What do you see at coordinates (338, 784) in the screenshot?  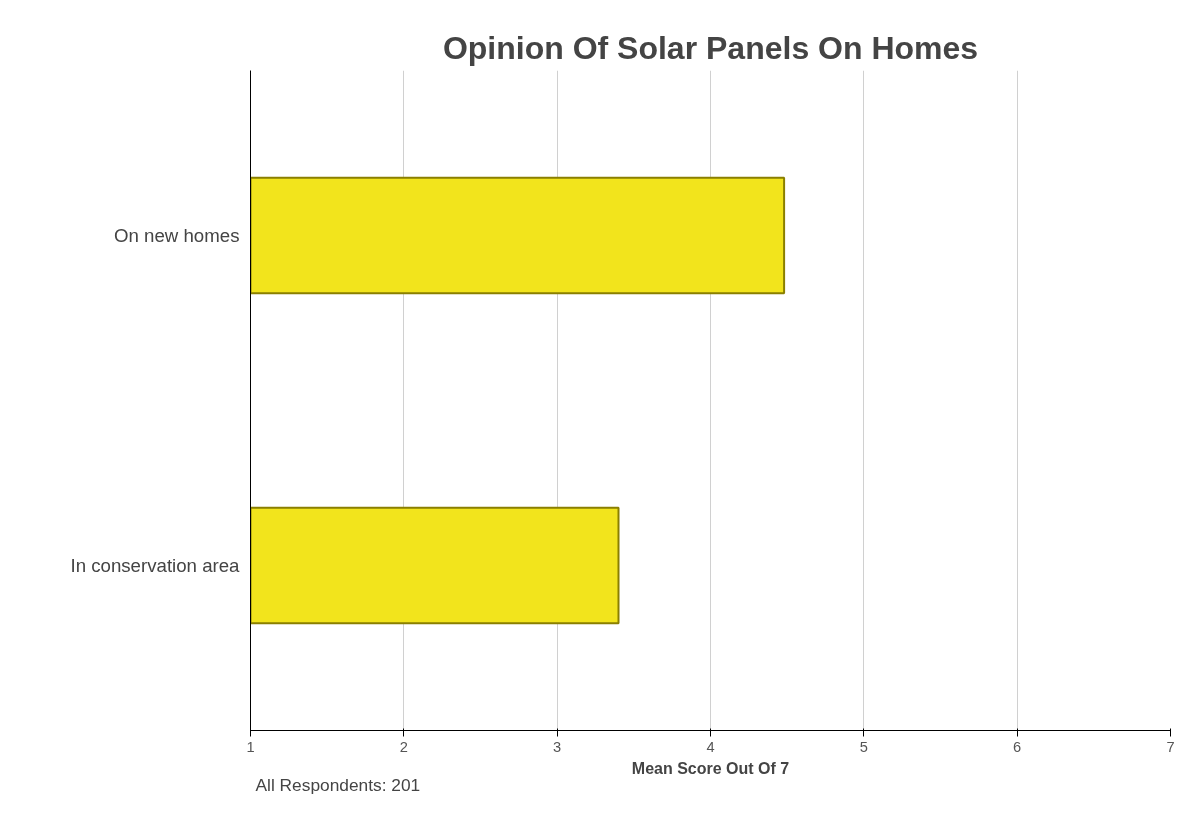 I see `text: All Respondents: 201` at bounding box center [338, 784].